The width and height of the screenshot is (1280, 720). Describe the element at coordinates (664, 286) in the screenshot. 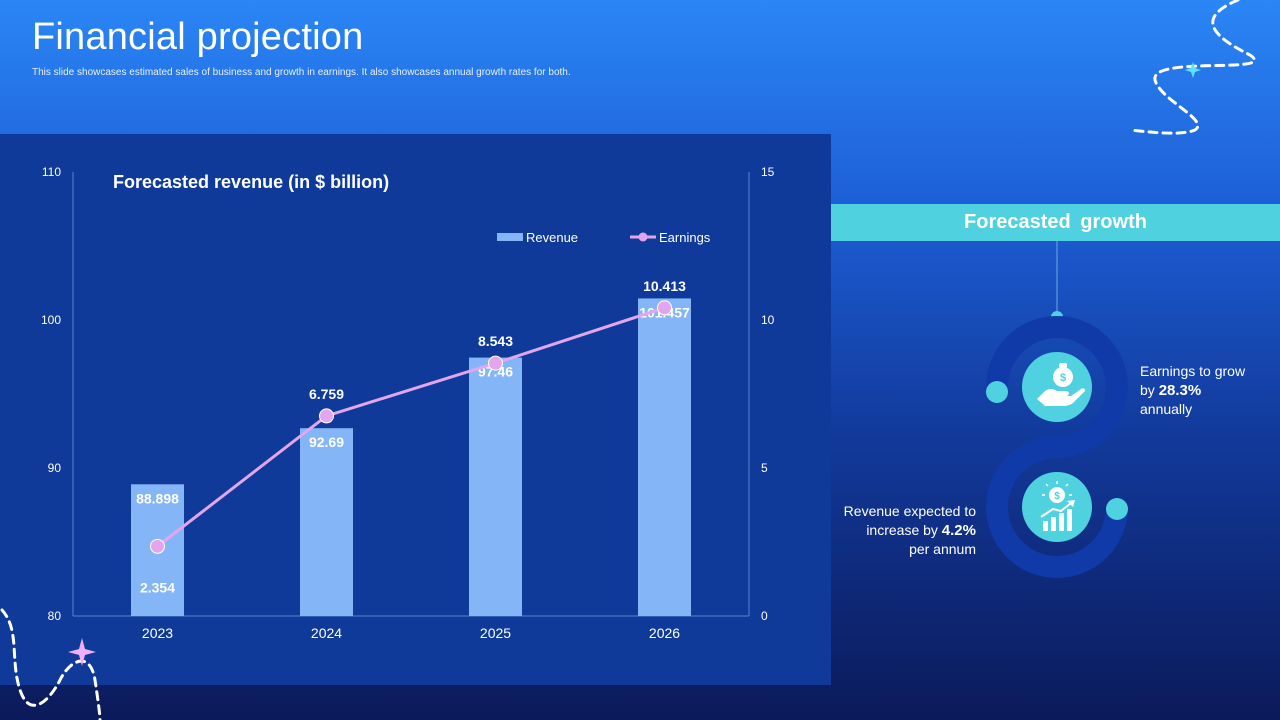

I see `earnings-data-label: 10.413` at that location.